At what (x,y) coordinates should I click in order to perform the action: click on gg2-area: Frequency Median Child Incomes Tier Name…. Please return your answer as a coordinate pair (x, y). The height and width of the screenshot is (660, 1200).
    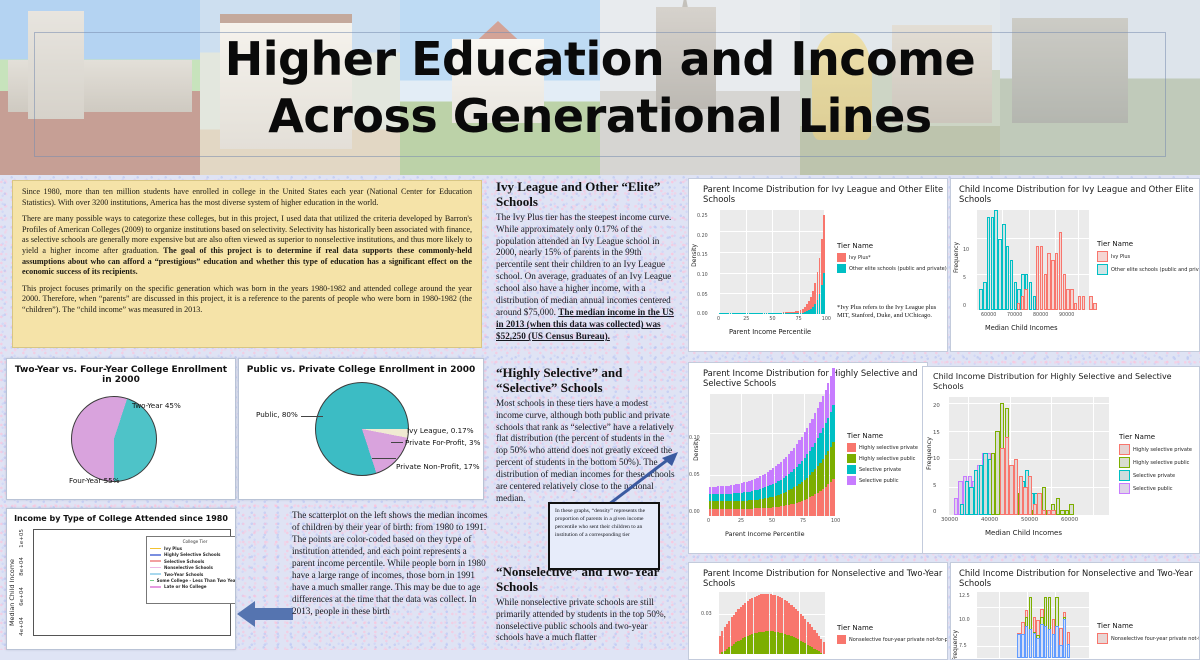
    Looking at the image, I should click on (1075, 274).